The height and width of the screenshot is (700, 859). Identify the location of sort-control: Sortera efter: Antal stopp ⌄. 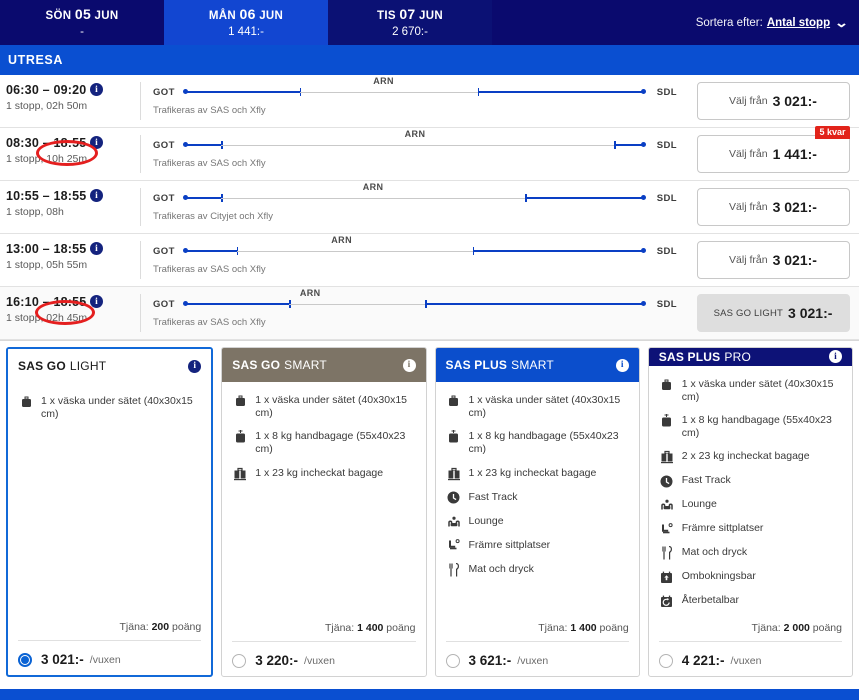
(777, 22).